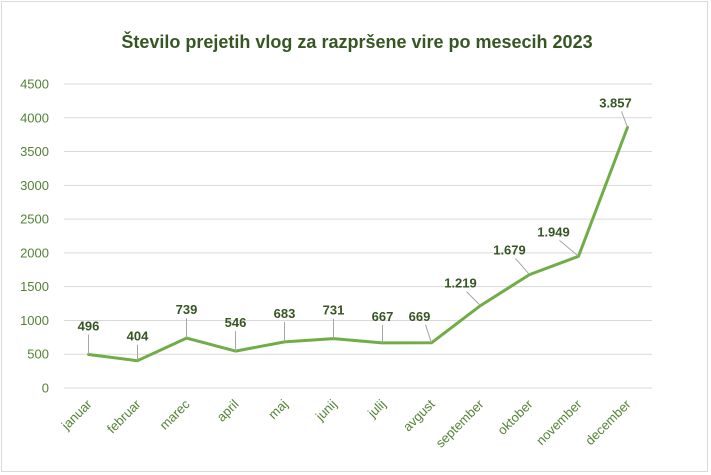  I want to click on y-tick-label: 4500, so click(34, 84).